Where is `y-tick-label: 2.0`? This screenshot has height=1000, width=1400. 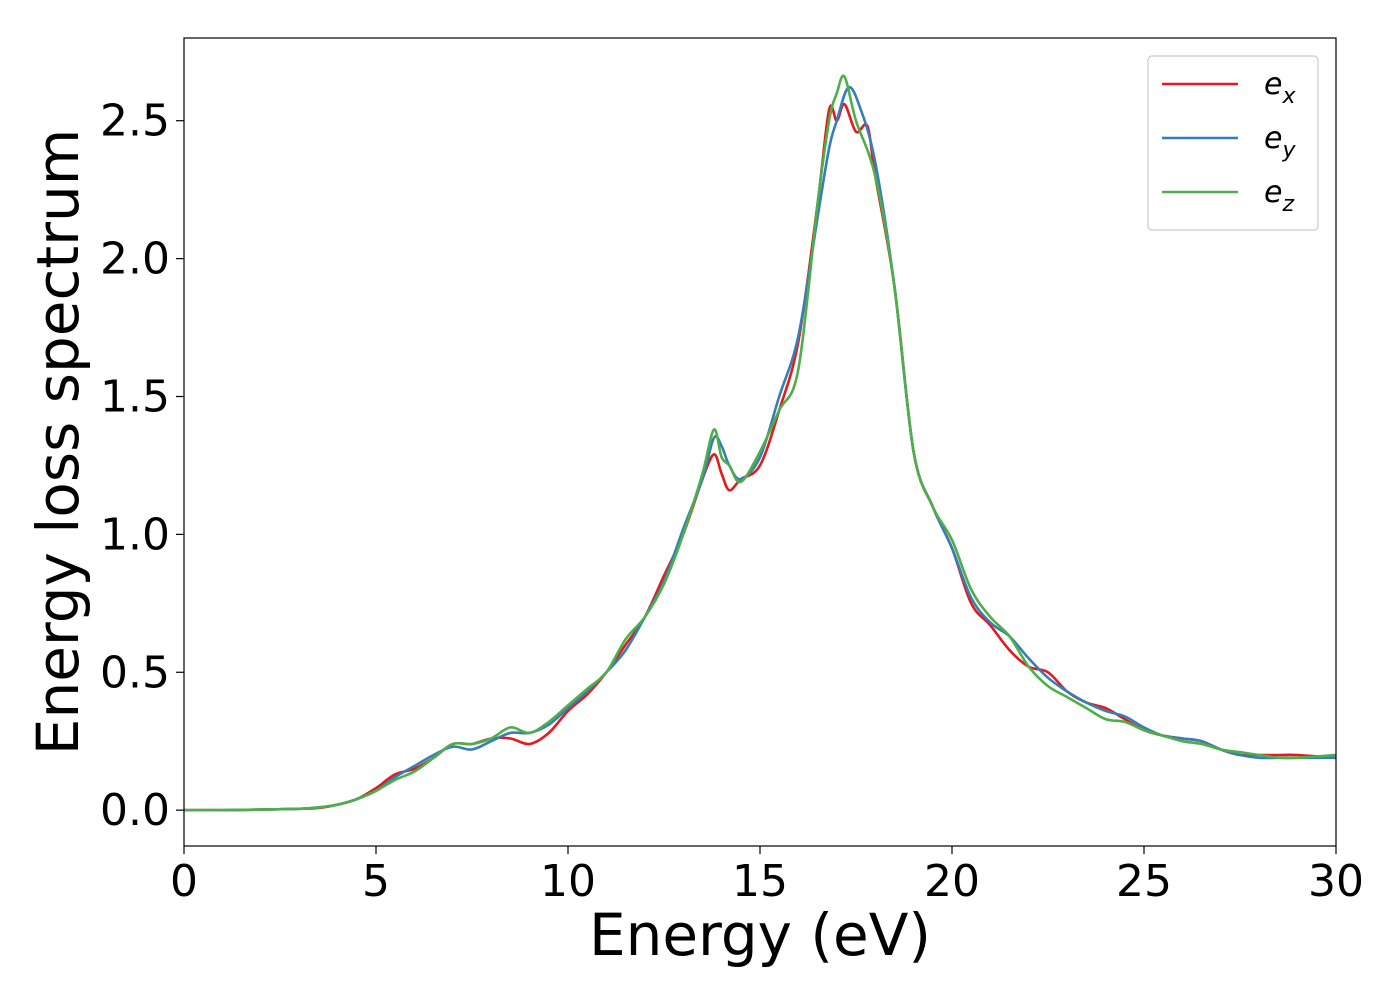
y-tick-label: 2.0 is located at coordinates (135, 259).